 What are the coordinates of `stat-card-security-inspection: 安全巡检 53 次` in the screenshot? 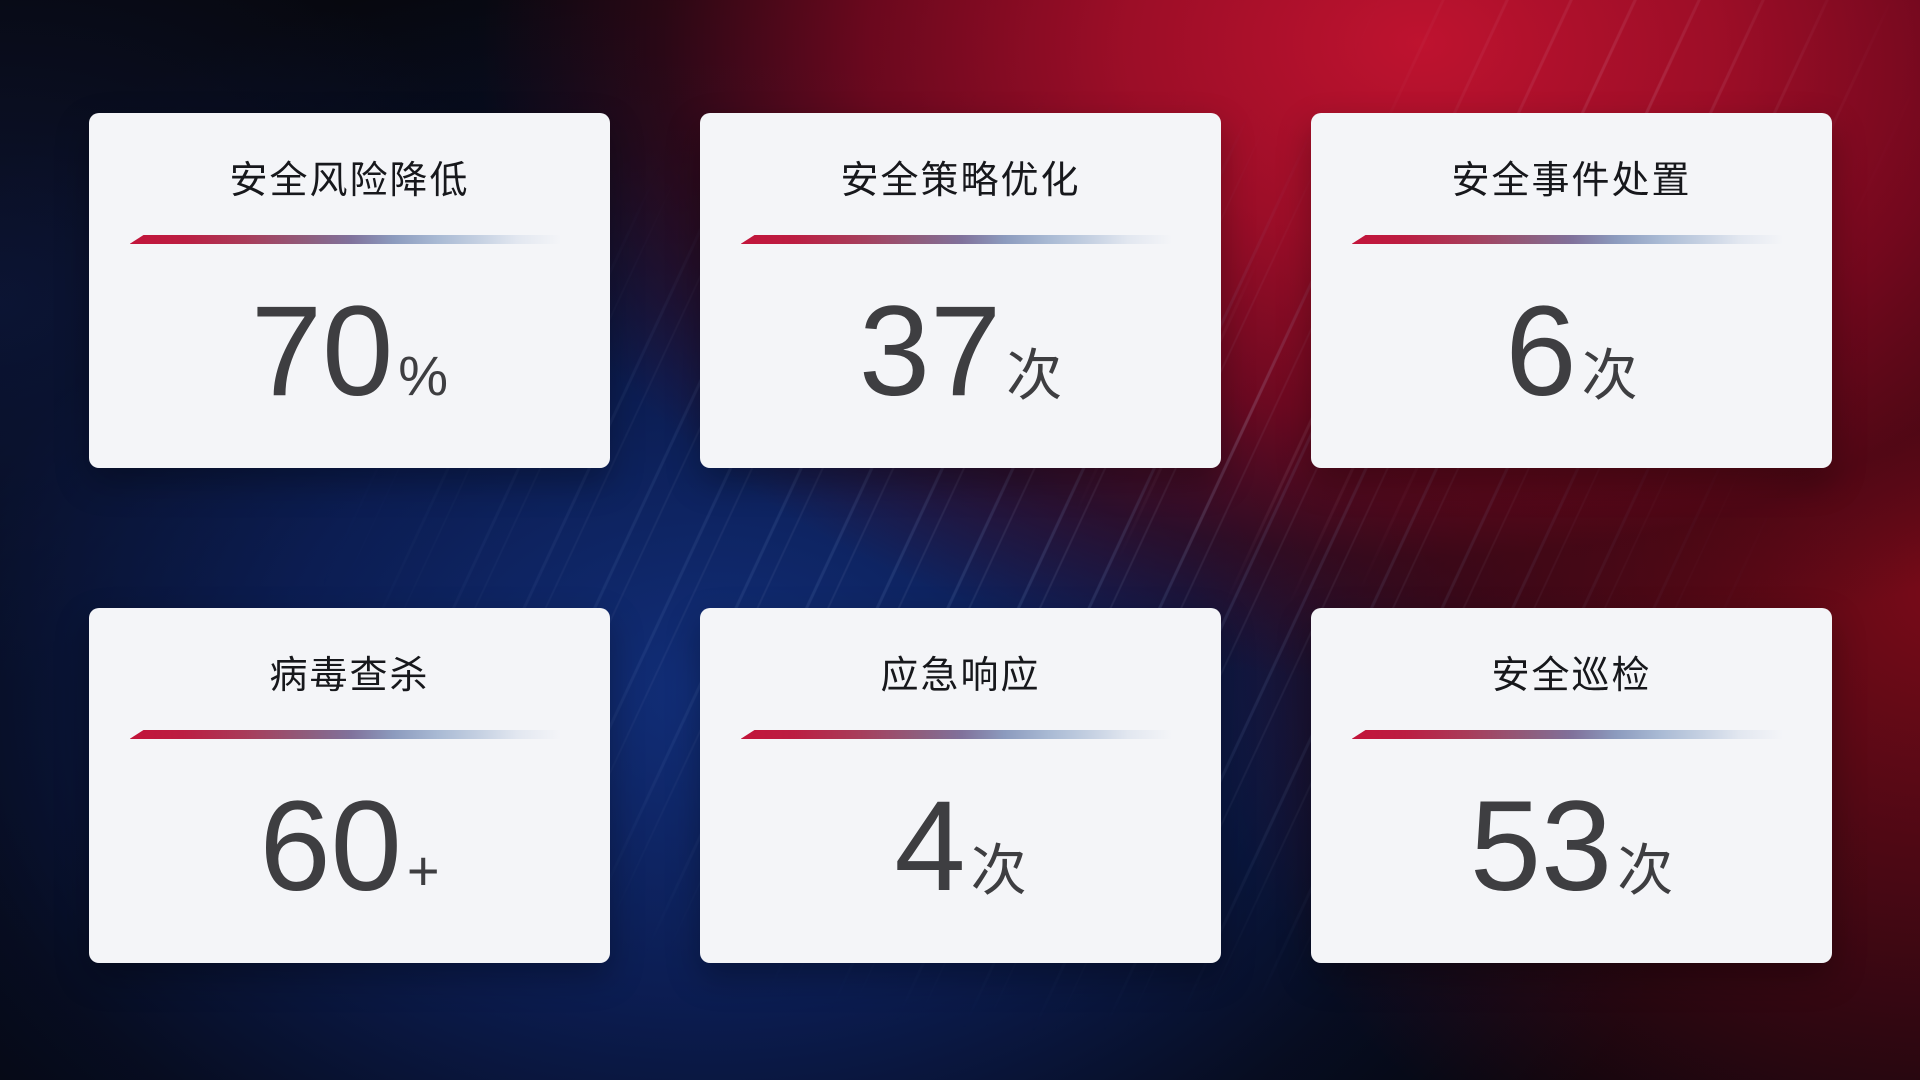 It's located at (1571, 785).